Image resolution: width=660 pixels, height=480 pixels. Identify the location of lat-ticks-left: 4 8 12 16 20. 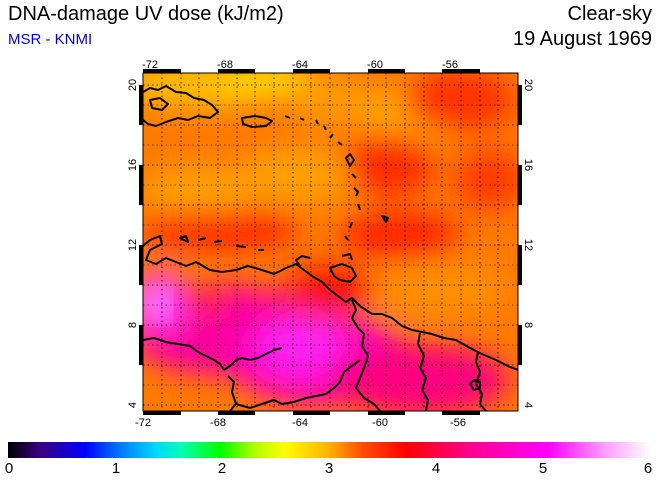
(133, 243).